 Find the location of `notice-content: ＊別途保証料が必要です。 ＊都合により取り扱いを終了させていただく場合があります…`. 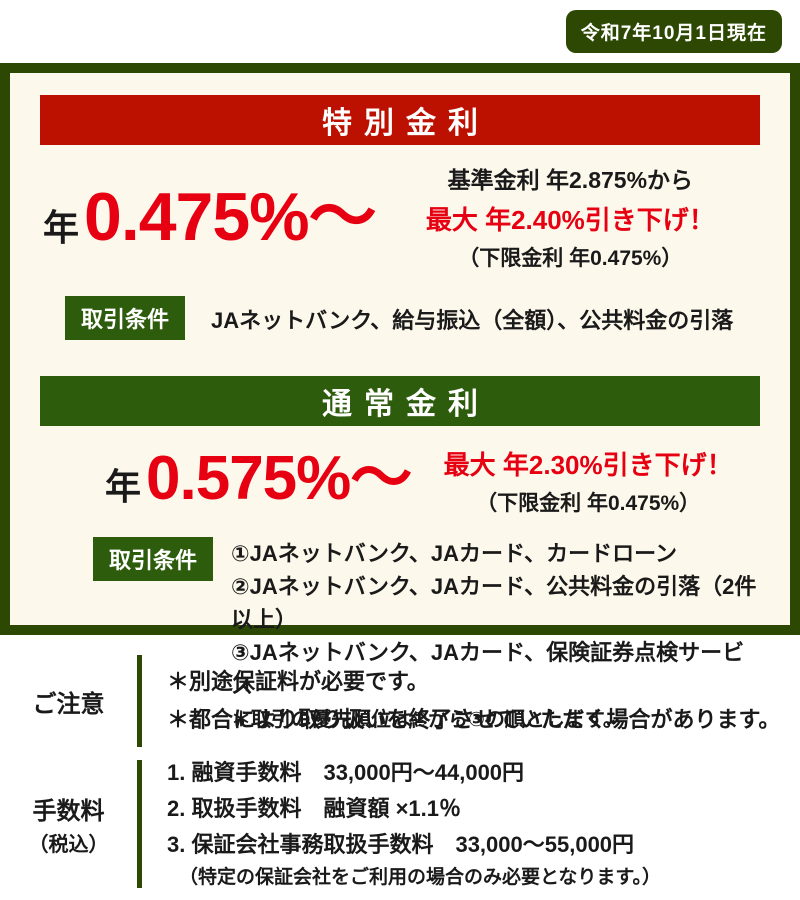

notice-content: ＊別途保証料が必要です。 ＊都合により取り扱いを終了させていただく場合があります… is located at coordinates (468, 701).